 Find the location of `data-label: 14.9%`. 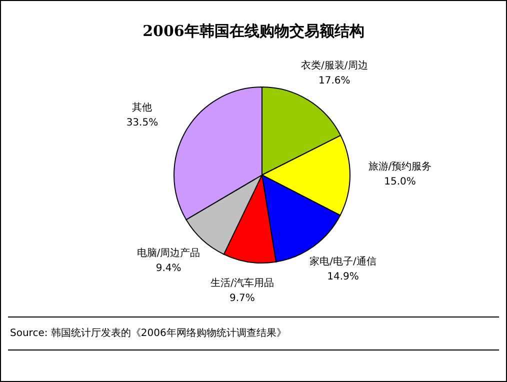

data-label: 14.9% is located at coordinates (343, 277).